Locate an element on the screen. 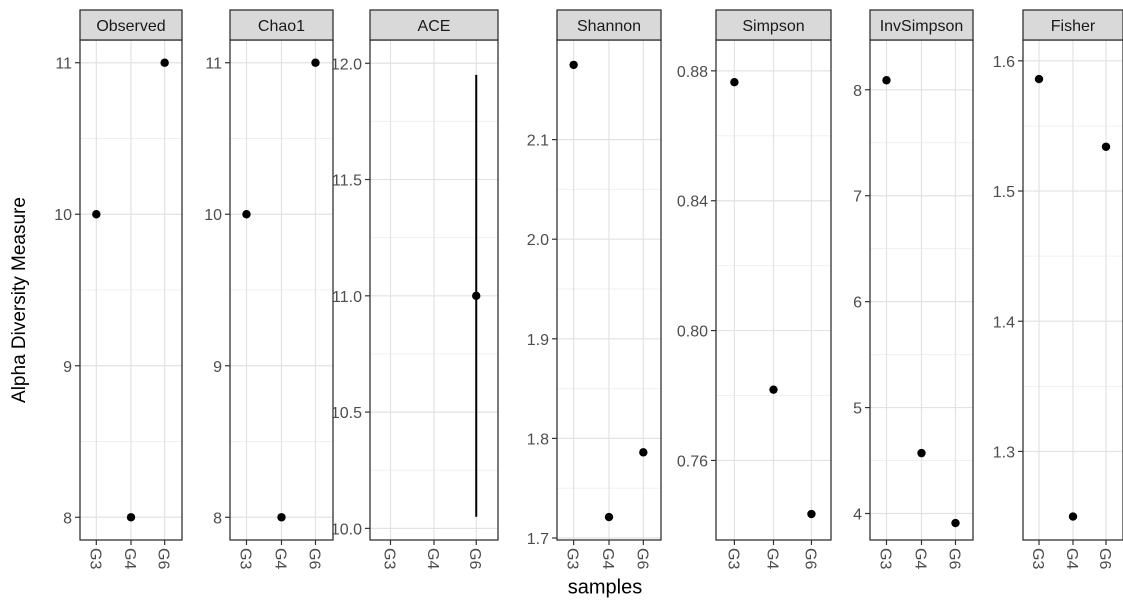 The height and width of the screenshot is (600, 1123). shannon-x-tick-label: G6 is located at coordinates (641, 558).